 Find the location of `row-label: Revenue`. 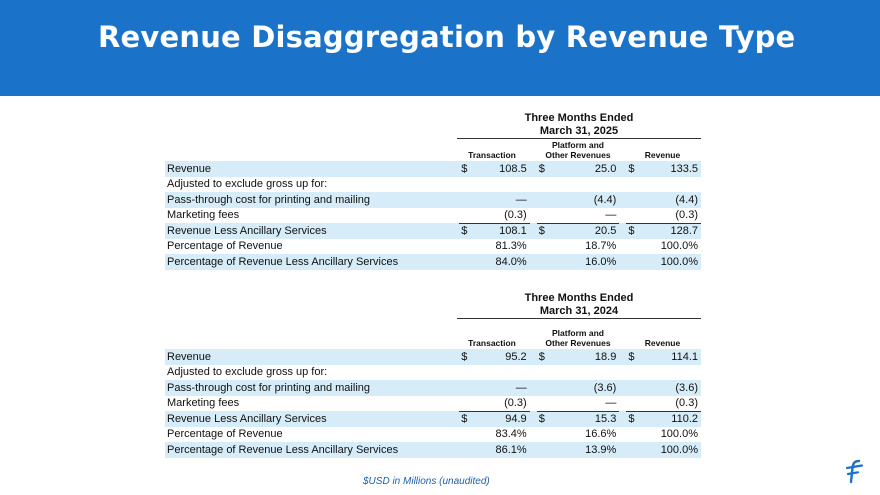

row-label: Revenue is located at coordinates (309, 357).